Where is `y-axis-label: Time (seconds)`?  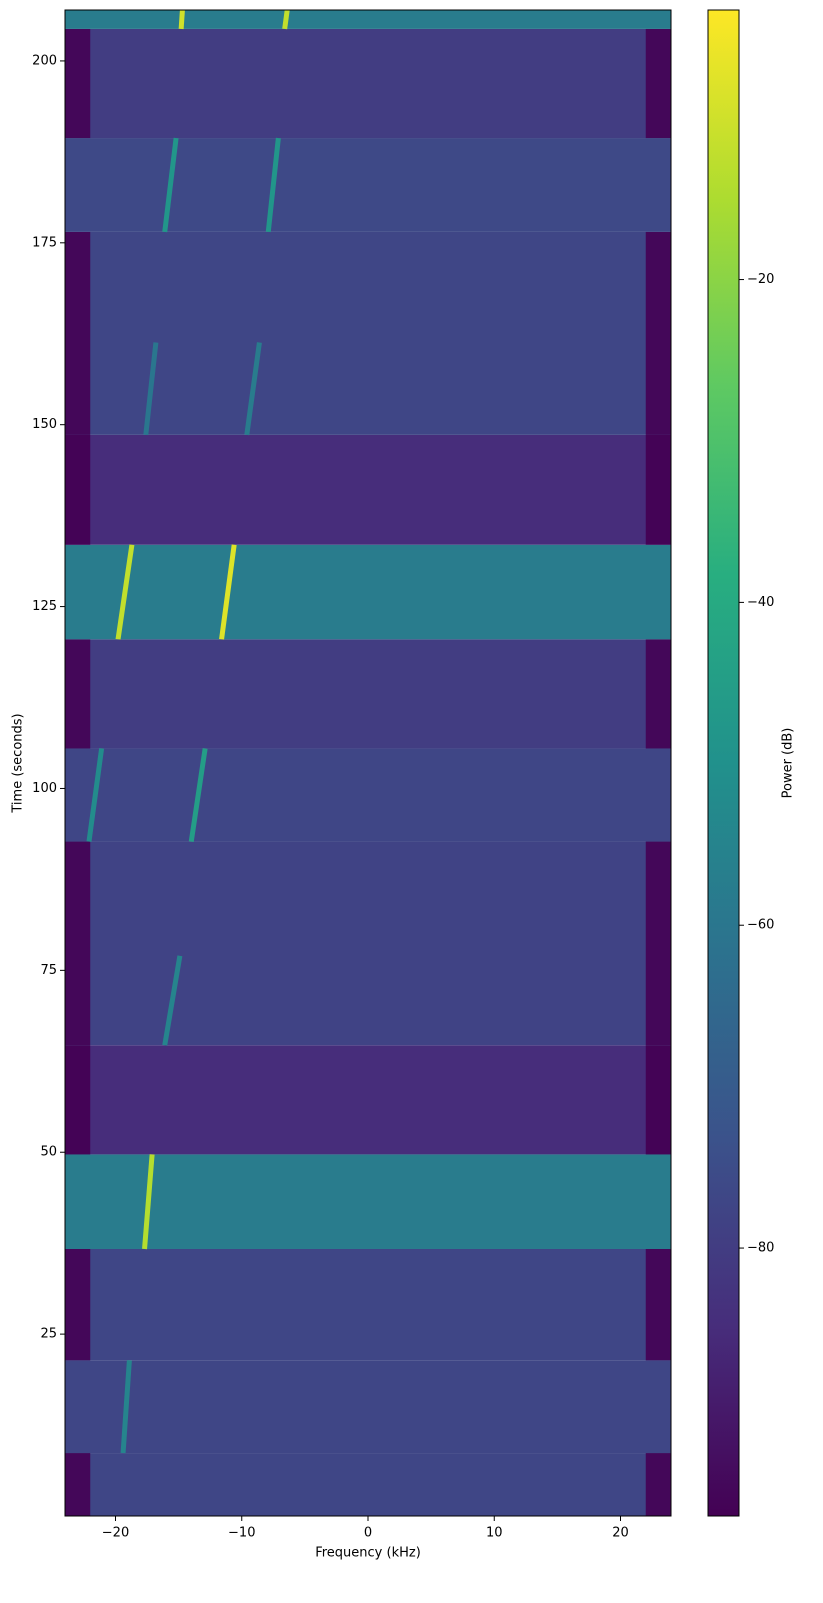
y-axis-label: Time (seconds) is located at coordinates (18, 763).